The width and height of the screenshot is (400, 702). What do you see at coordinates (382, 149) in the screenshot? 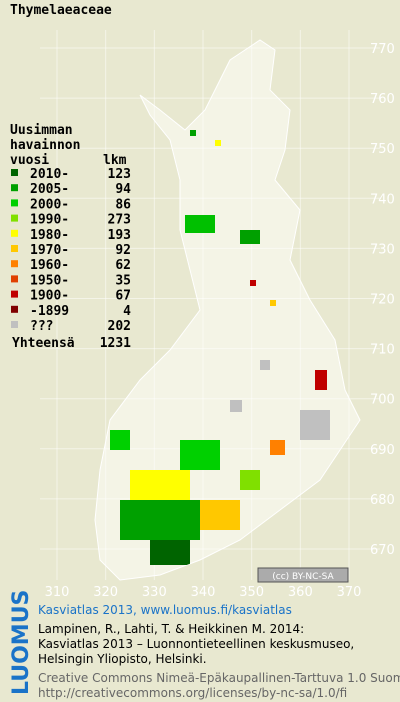
I see `y-label: 750` at bounding box center [382, 149].